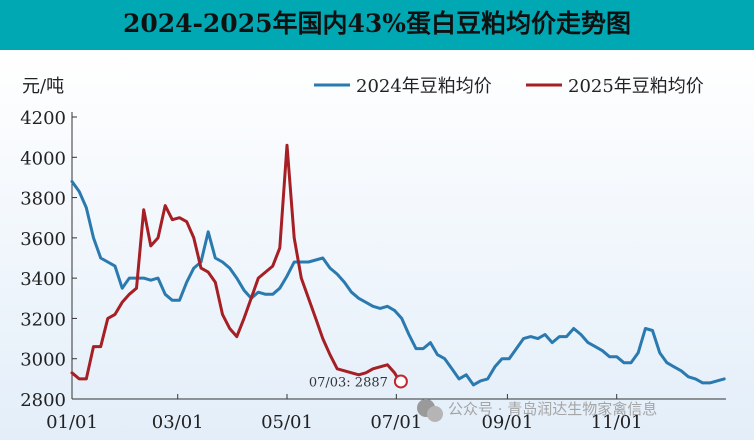 This screenshot has width=754, height=440. Describe the element at coordinates (48, 259) in the screenshot. I see `y-ticks: 2800 3000 3200 3400 3600 3800 4000 4200` at that location.